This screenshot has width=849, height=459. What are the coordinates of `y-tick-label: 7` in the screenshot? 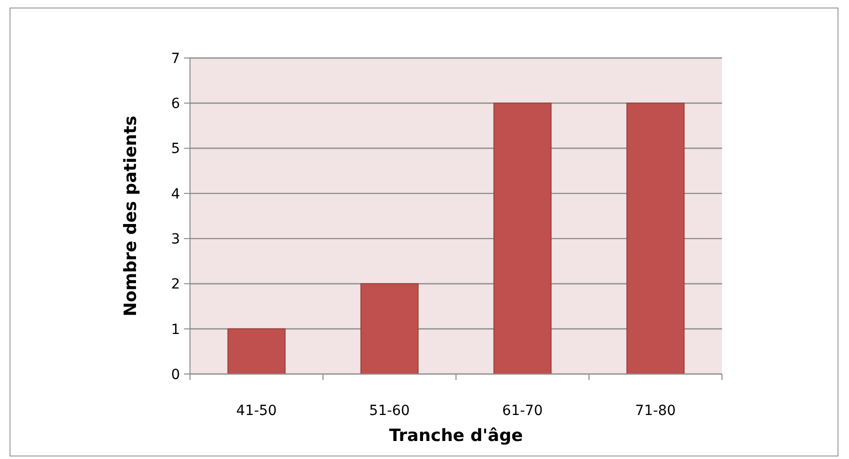 It's located at (175, 58).